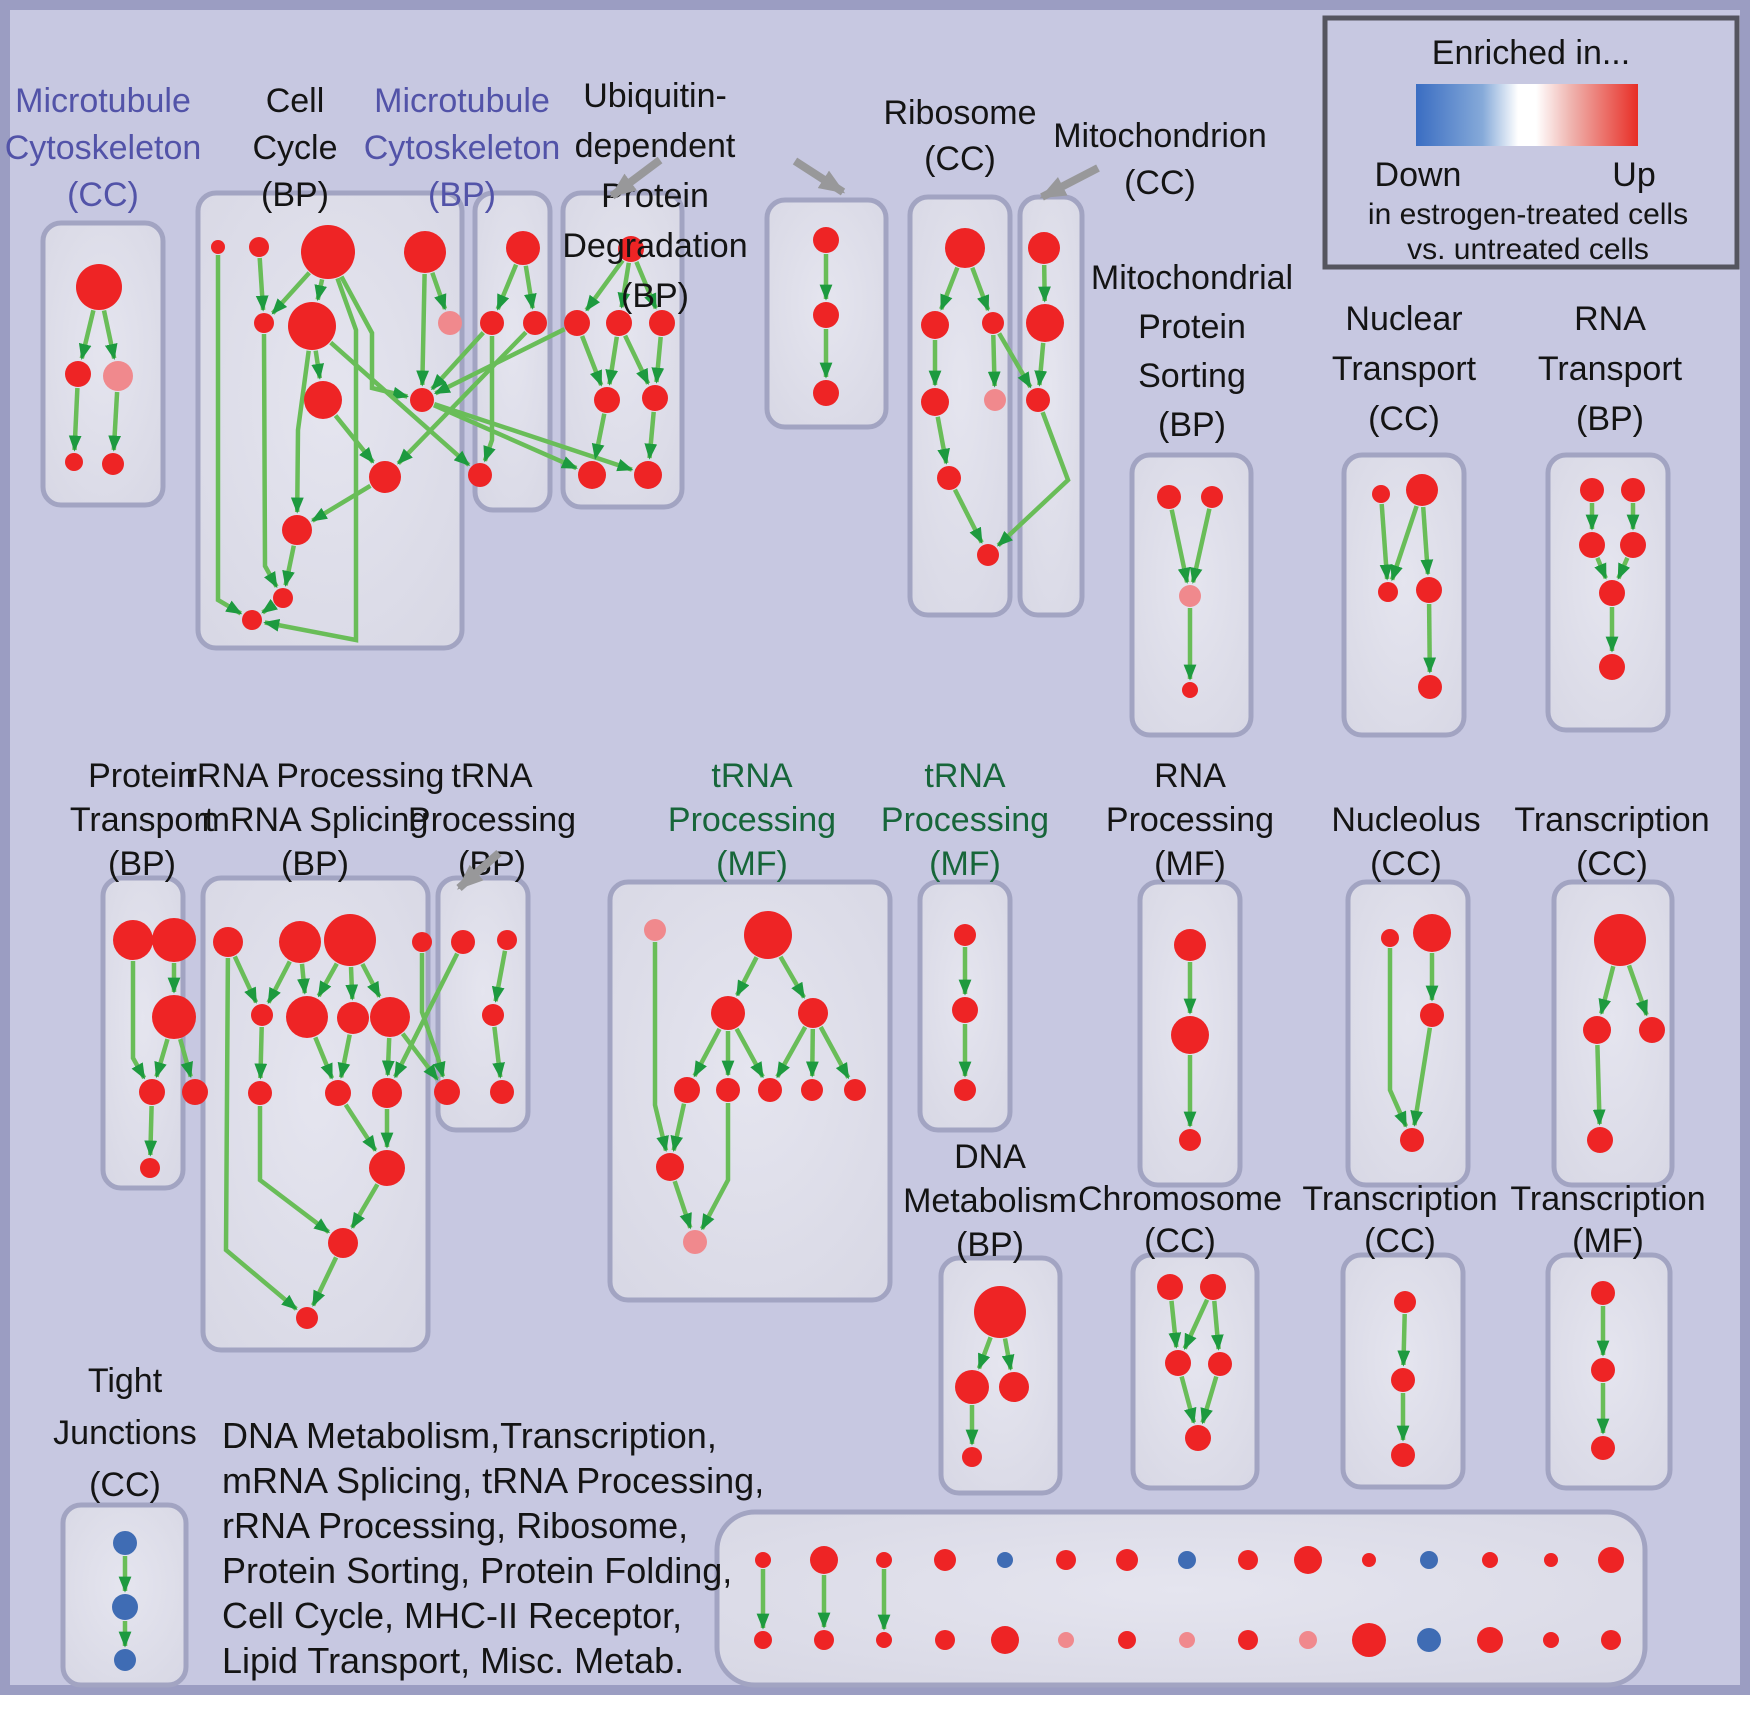 This screenshot has width=1750, height=1720. I want to click on go-term-node-tm_p, so click(655, 930).